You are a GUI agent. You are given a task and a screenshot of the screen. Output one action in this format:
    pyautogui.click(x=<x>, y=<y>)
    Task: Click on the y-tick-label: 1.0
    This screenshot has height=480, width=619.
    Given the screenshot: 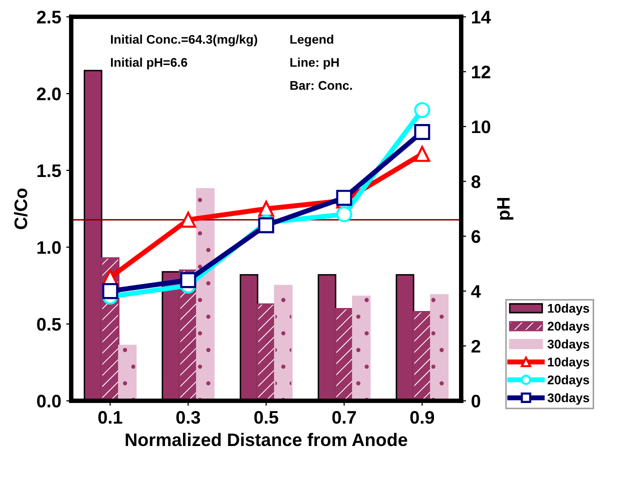 What is the action you would take?
    pyautogui.click(x=49, y=247)
    